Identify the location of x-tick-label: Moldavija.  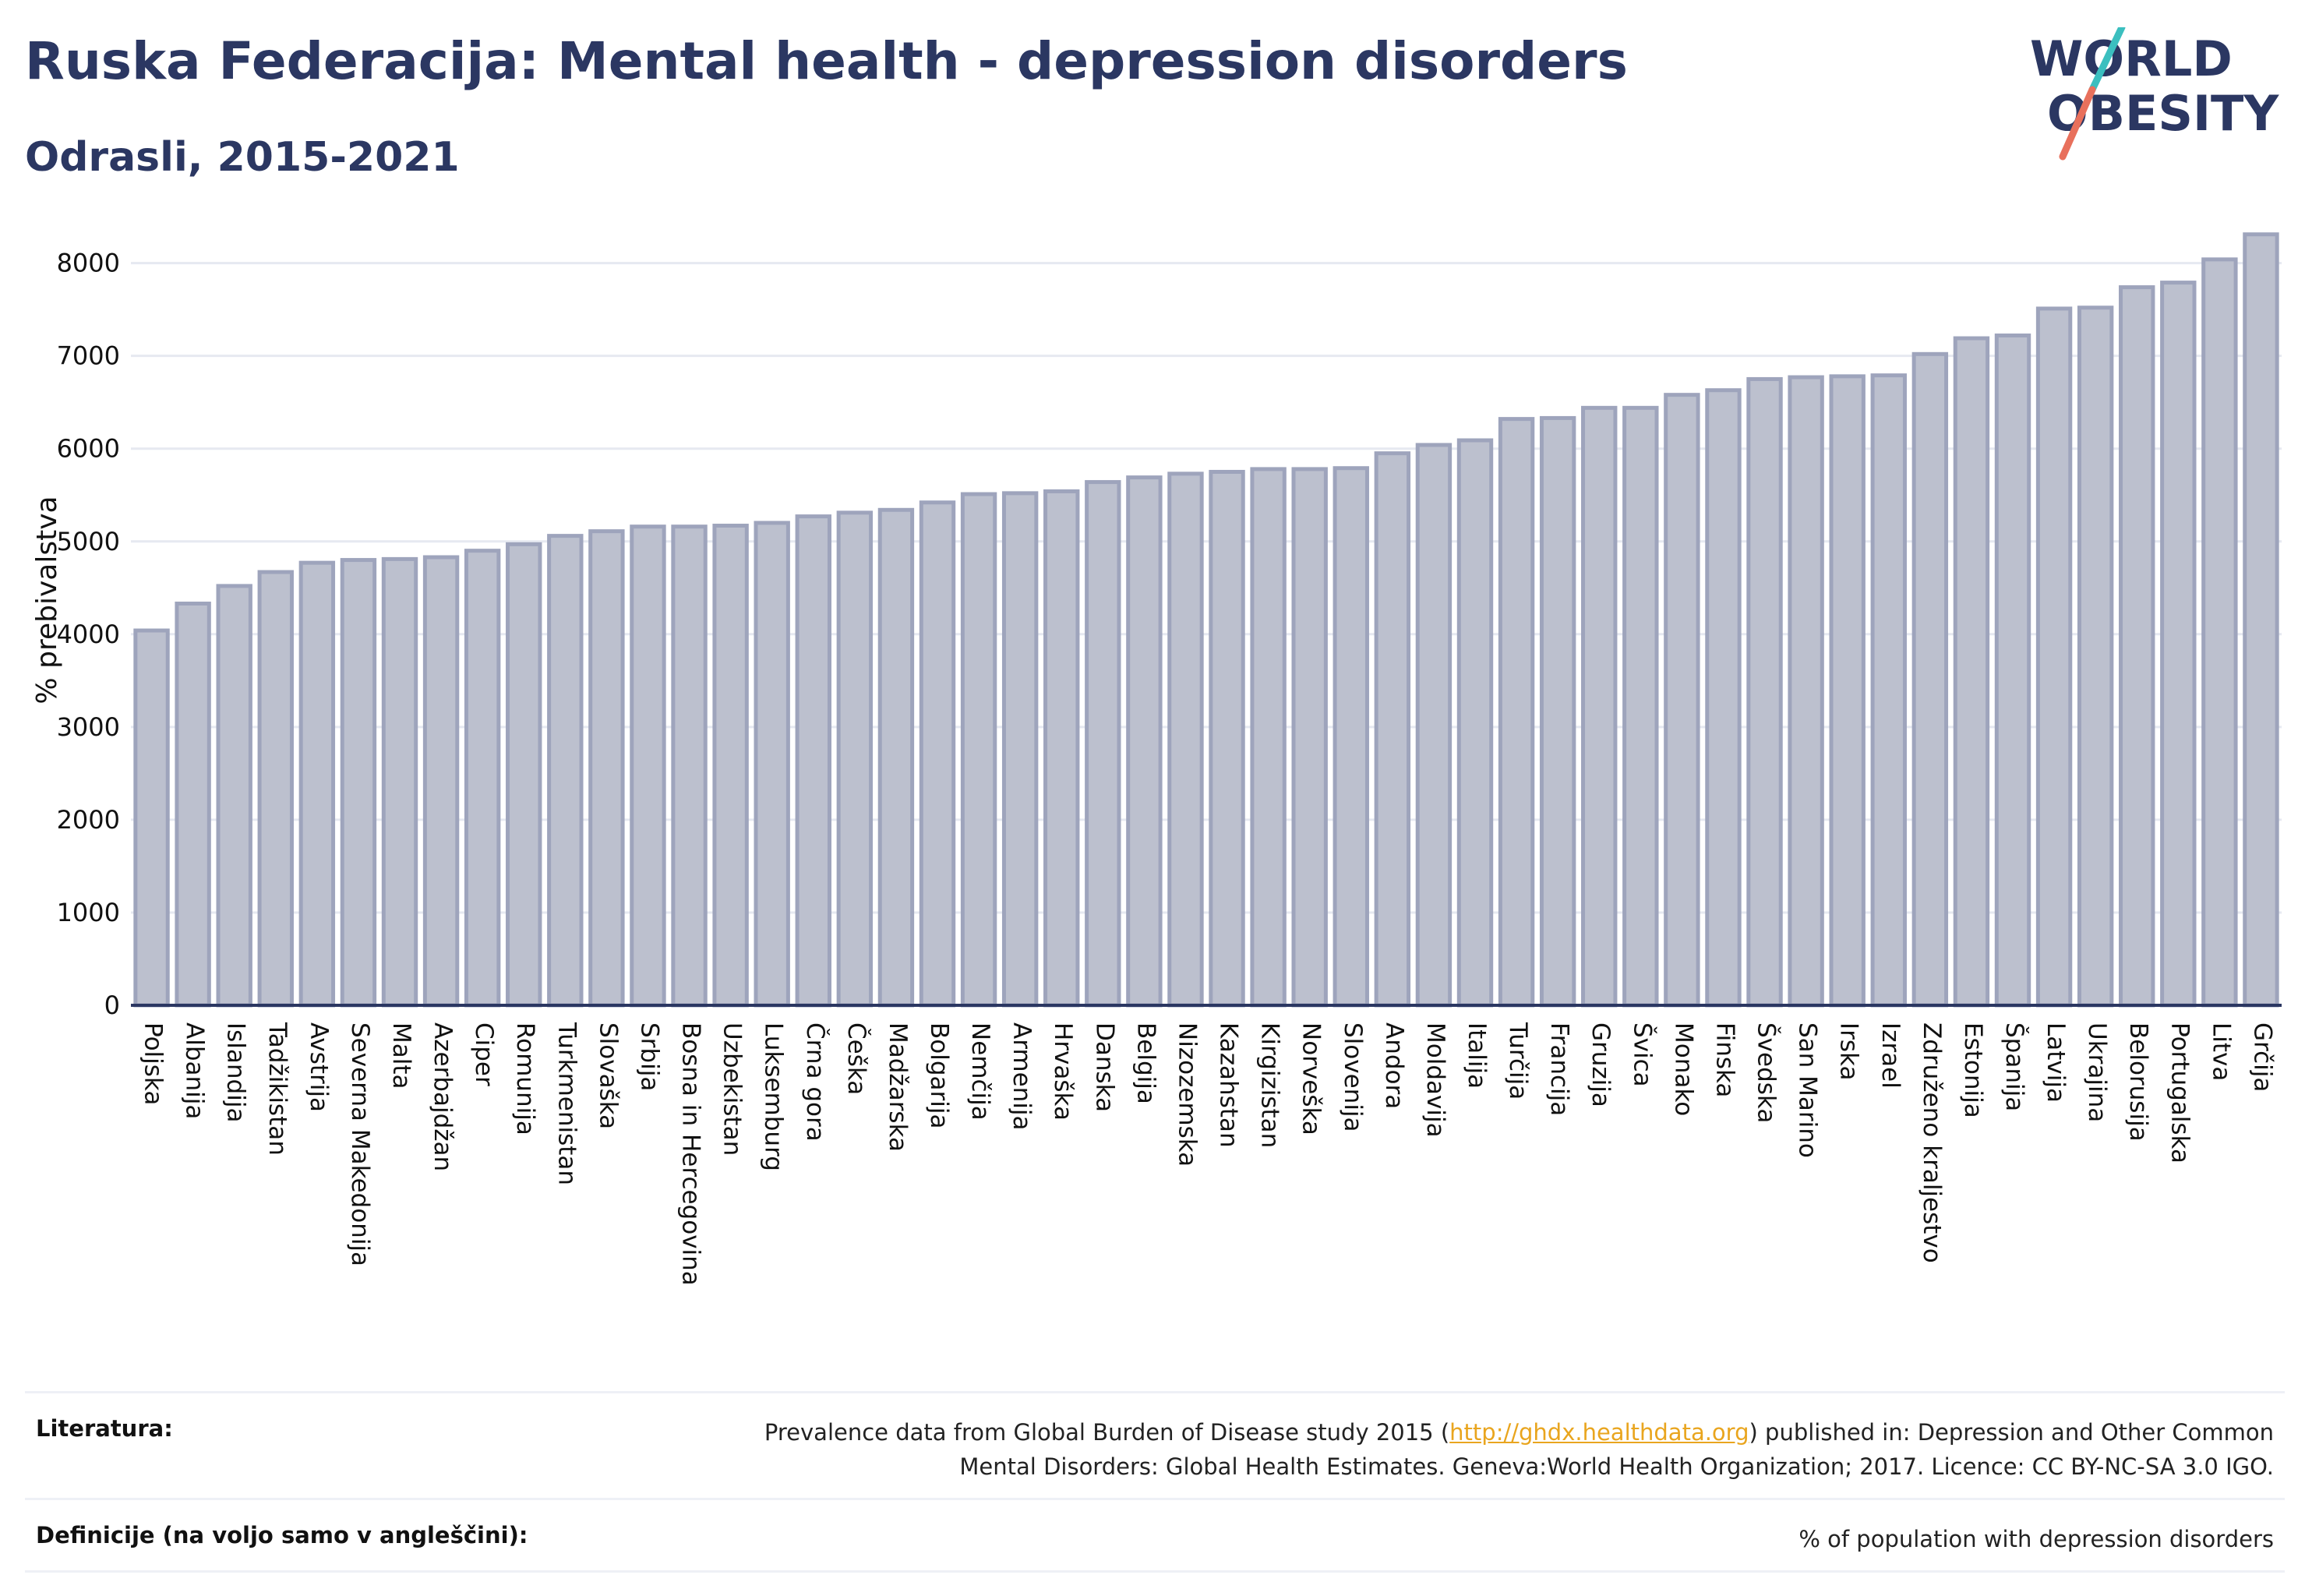
(1435, 1080).